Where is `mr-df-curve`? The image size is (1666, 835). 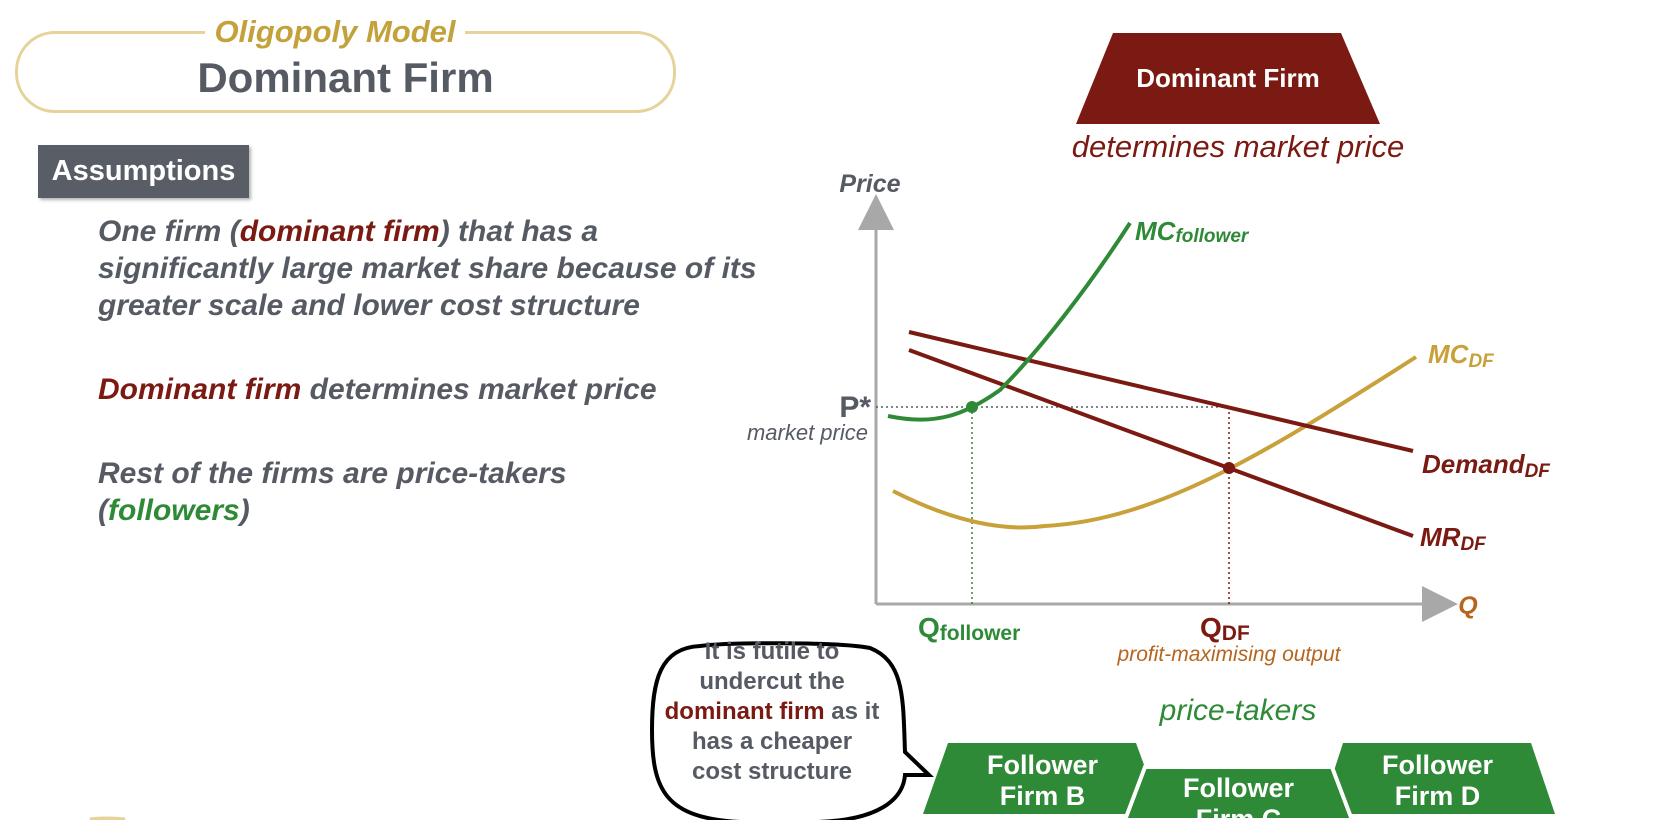 mr-df-curve is located at coordinates (1161, 443).